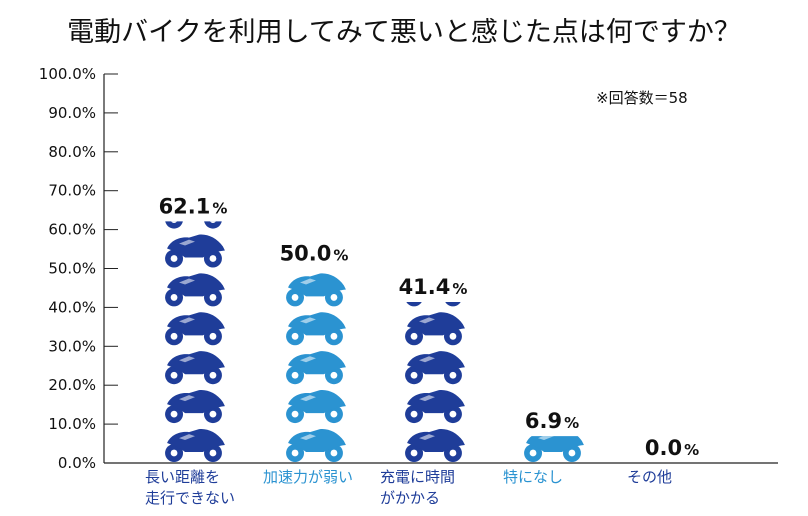 The width and height of the screenshot is (808, 516). Describe the element at coordinates (672, 448) in the screenshot. I see `value-label: 0.0%` at that location.